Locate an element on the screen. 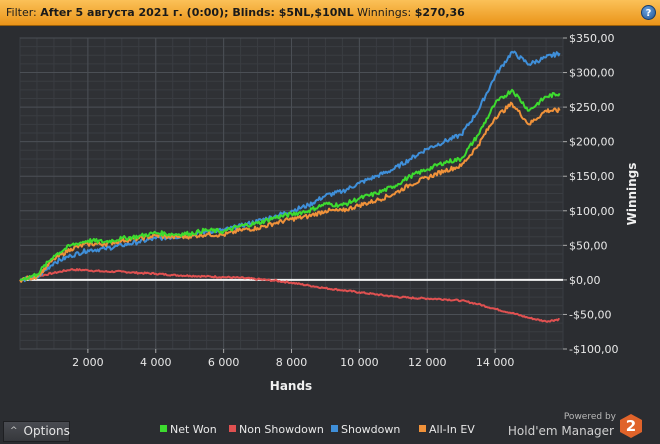 The height and width of the screenshot is (444, 660). x-tick-label: 6 000 is located at coordinates (224, 362).